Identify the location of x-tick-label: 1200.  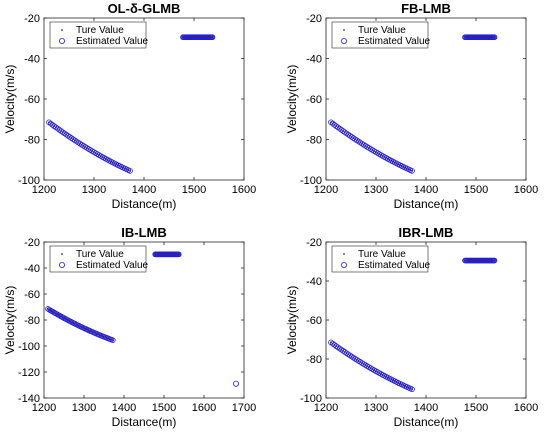
(44, 190).